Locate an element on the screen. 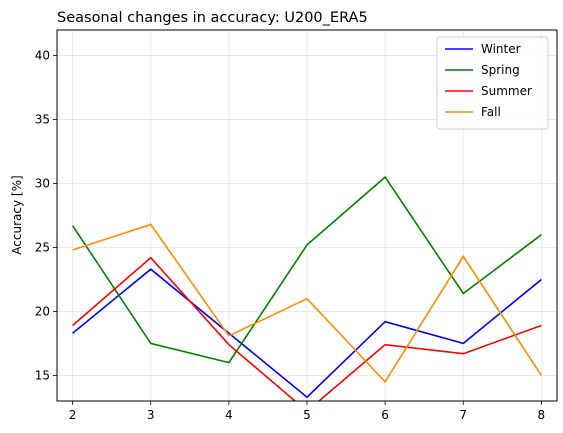 This screenshot has width=563, height=433. x-tick-label: 4 is located at coordinates (229, 415).